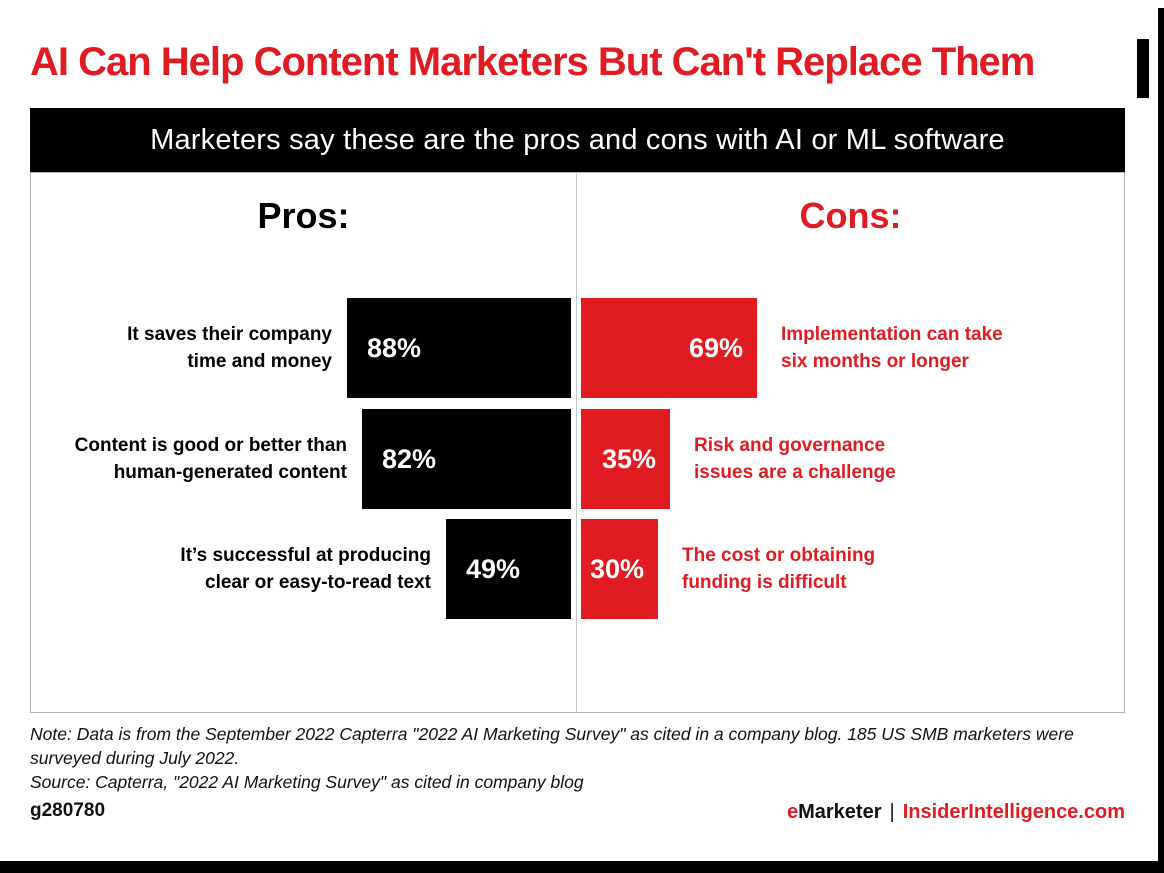 Image resolution: width=1164 pixels, height=873 pixels. What do you see at coordinates (850, 215) in the screenshot?
I see `cons-heading: Cons:` at bounding box center [850, 215].